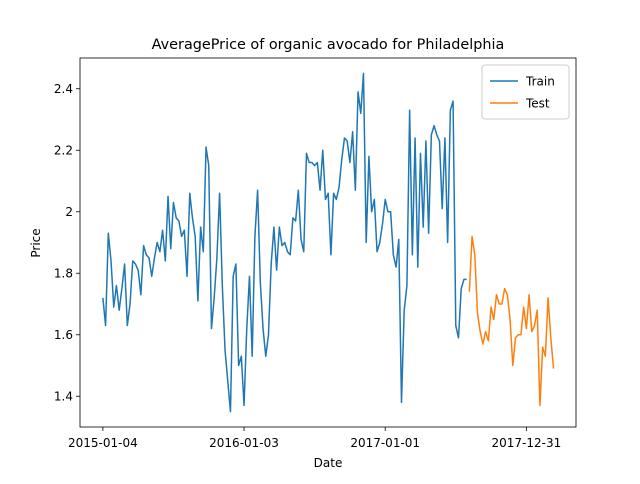 This screenshot has width=640, height=484. What do you see at coordinates (511, 321) in the screenshot?
I see `line-series` at bounding box center [511, 321].